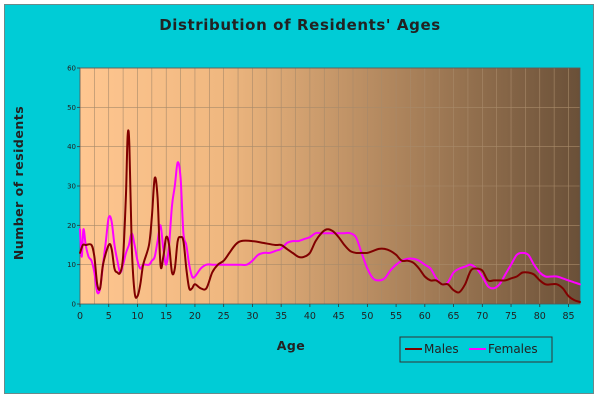 This screenshot has width=600, height=400. Describe the element at coordinates (326, 313) in the screenshot. I see `x-axis: 0 5 10 15 20 25 30 35 40 45 50 55 60 65 70 75 80 85` at that location.